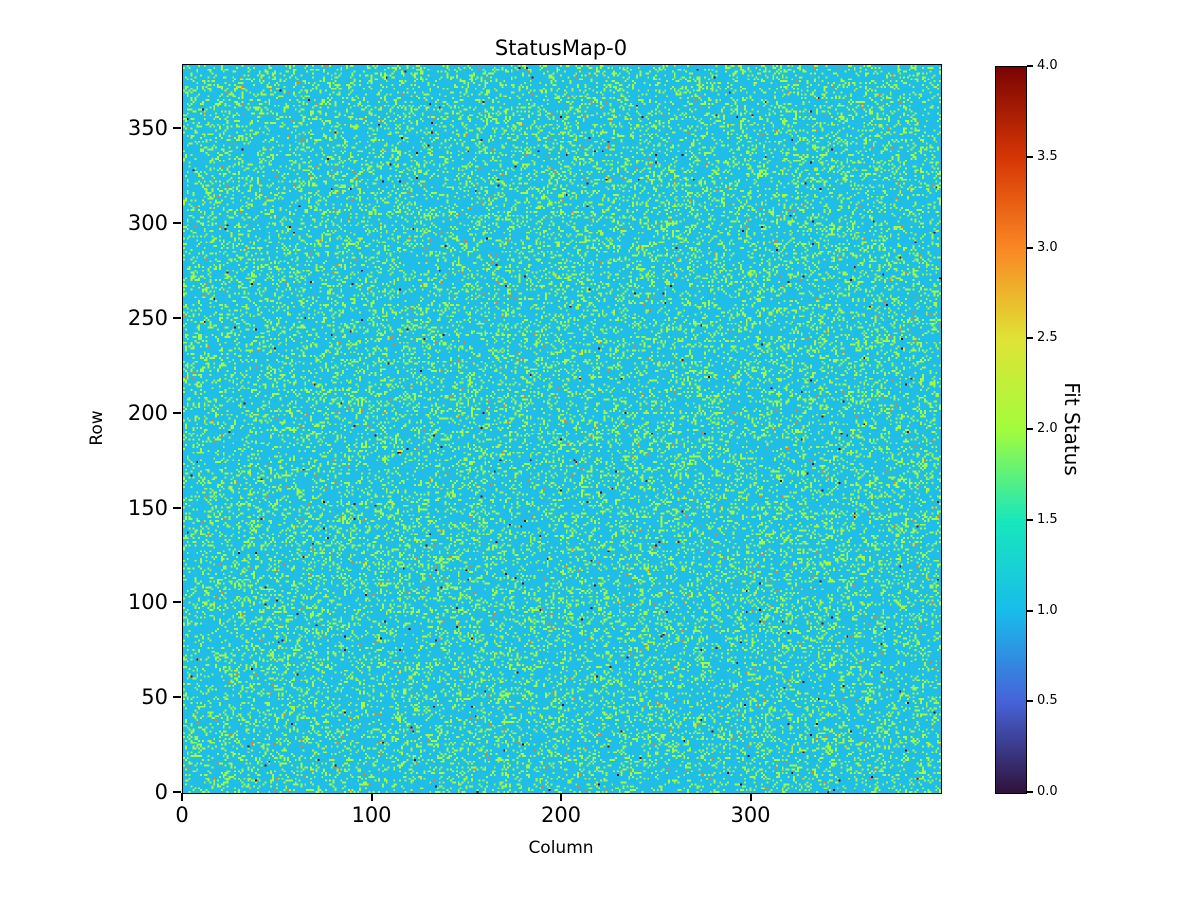 The height and width of the screenshot is (900, 1200). Describe the element at coordinates (1072, 429) in the screenshot. I see `colorbar-label: Fit Status` at that location.